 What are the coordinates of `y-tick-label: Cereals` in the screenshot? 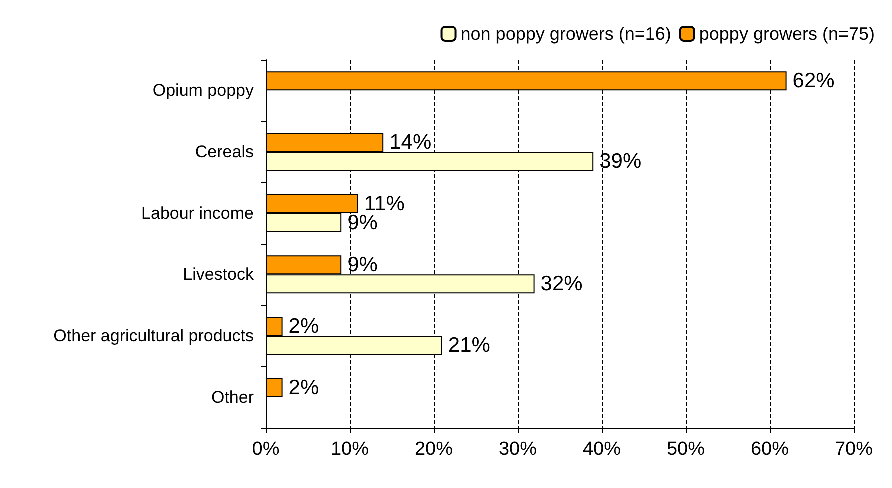 It's located at (224, 152).